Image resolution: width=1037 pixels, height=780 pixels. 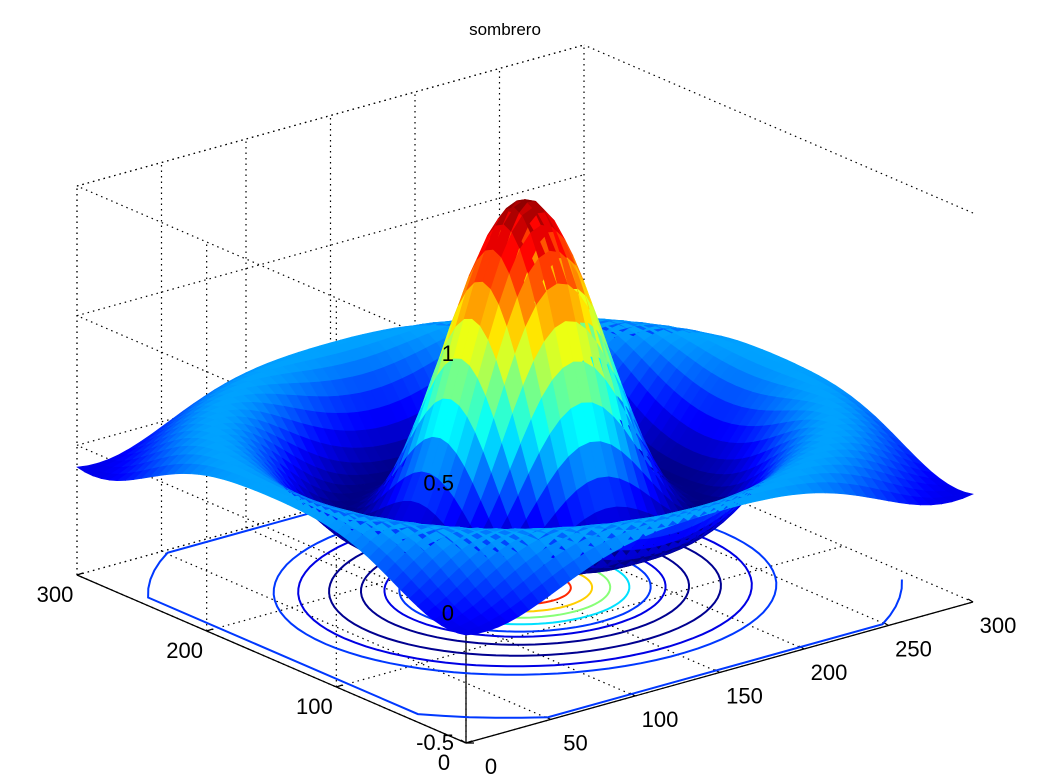 I want to click on z-tick-label: 0.5, so click(x=438, y=483).